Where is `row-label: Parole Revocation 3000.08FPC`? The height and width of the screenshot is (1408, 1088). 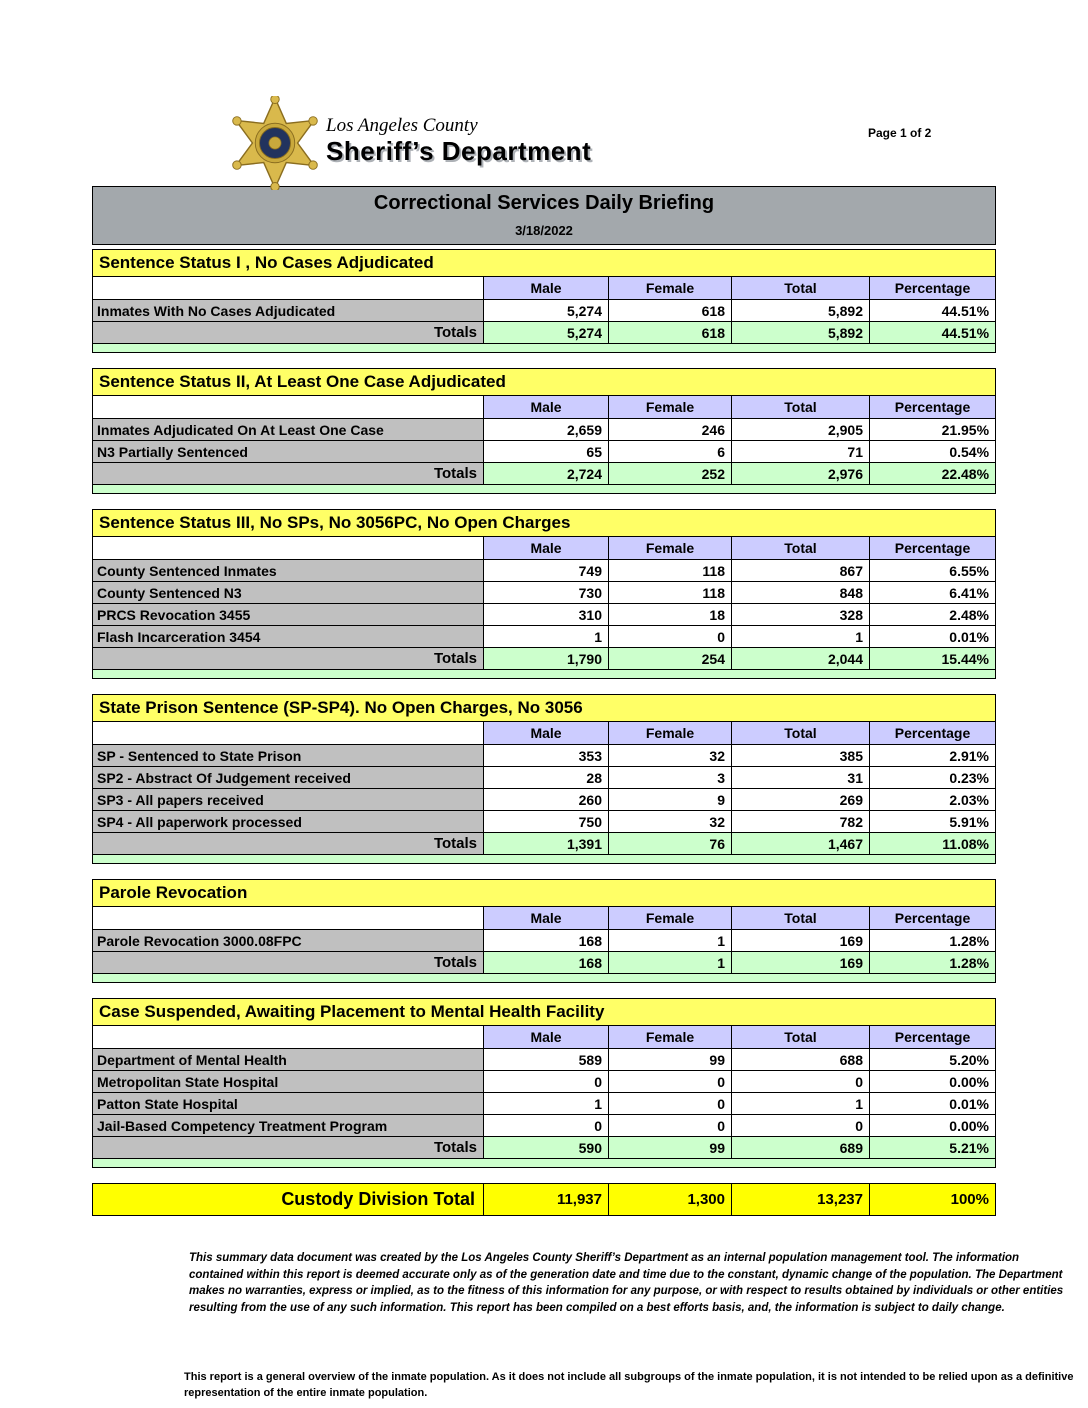
row-label: Parole Revocation 3000.08FPC is located at coordinates (288, 940).